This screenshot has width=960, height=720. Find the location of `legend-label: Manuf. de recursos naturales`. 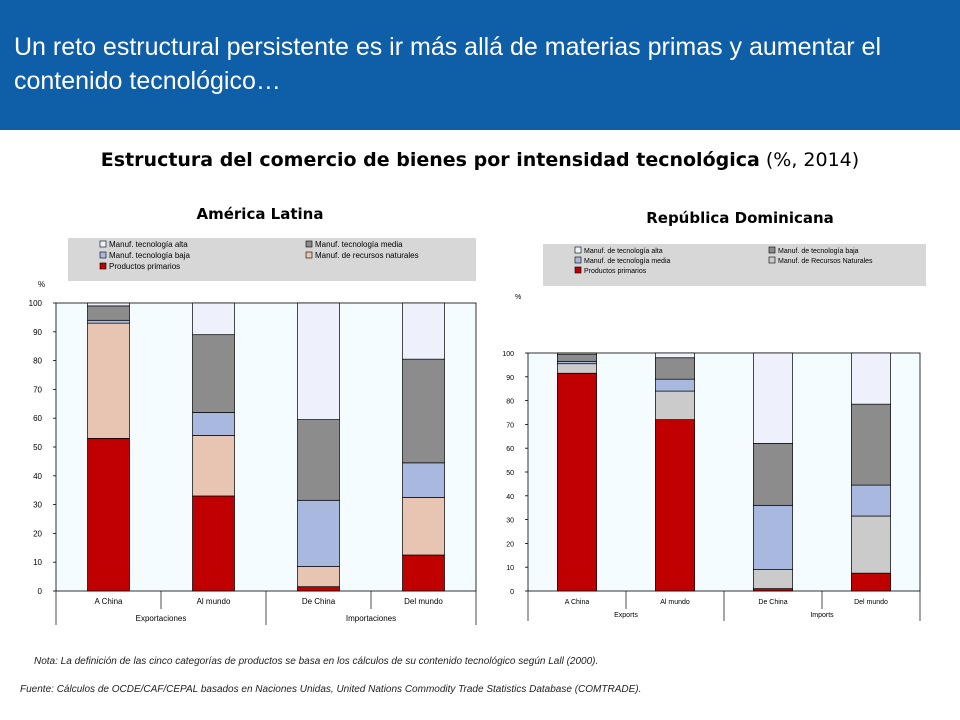

legend-label: Manuf. de recursos naturales is located at coordinates (367, 255).